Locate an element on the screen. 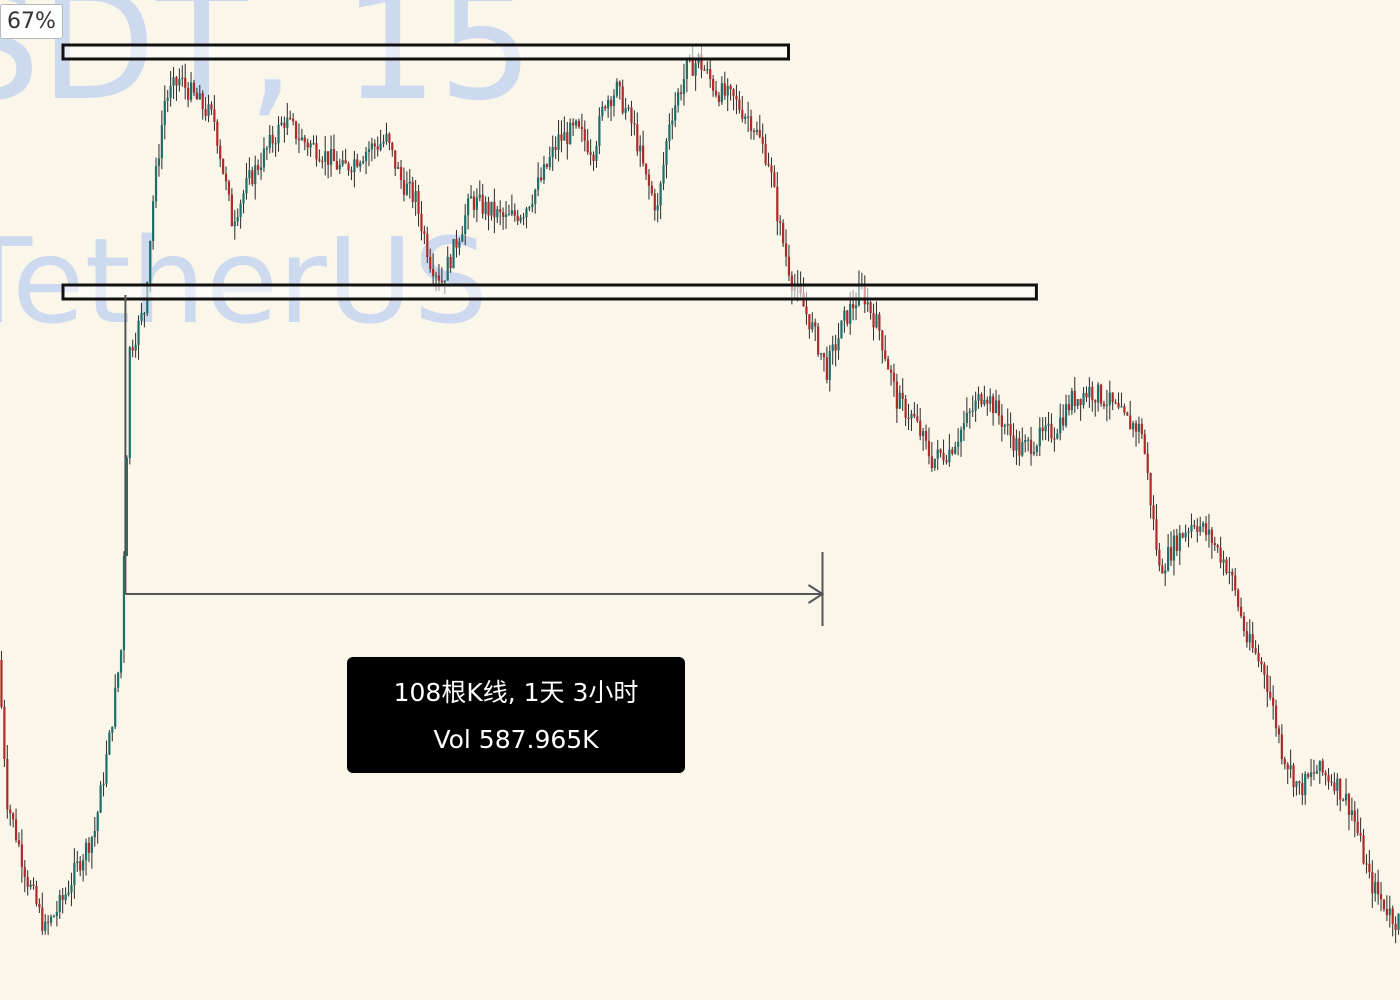 The height and width of the screenshot is (1000, 1400). zoom-badge: 67% is located at coordinates (31, 21).